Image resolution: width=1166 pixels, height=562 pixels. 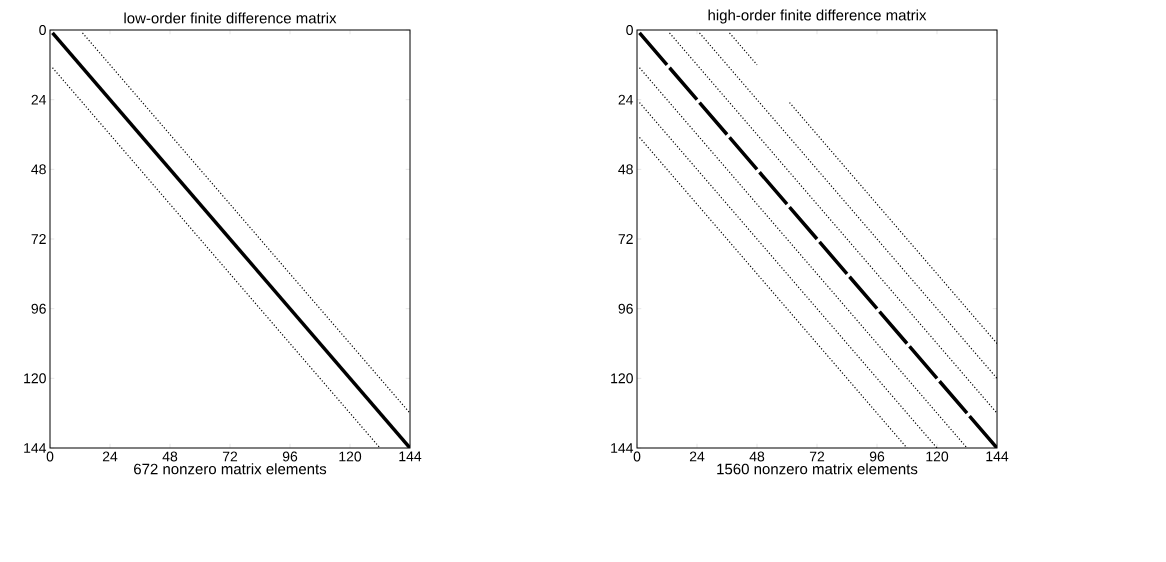 What do you see at coordinates (230, 18) in the screenshot?
I see `chart-title: low-order finite difference matrix` at bounding box center [230, 18].